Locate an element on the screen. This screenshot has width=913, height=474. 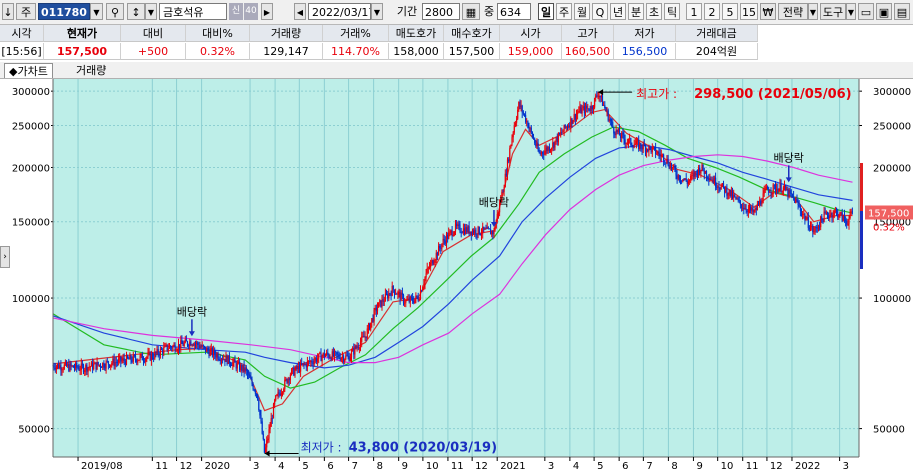
x-tick-label: 11 is located at coordinates (457, 466).